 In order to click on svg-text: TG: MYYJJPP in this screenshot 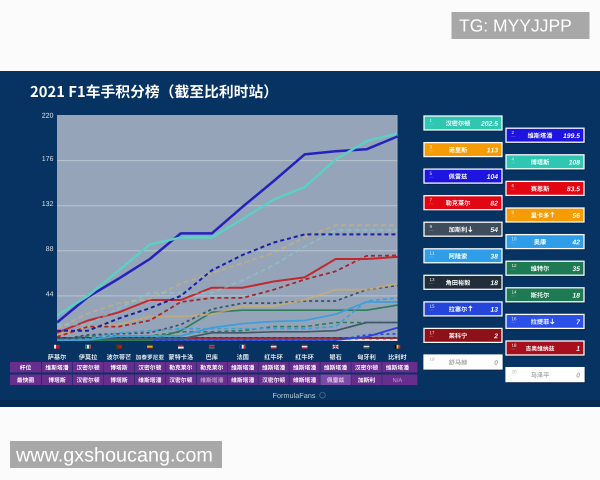, I will do `click(515, 26)`.